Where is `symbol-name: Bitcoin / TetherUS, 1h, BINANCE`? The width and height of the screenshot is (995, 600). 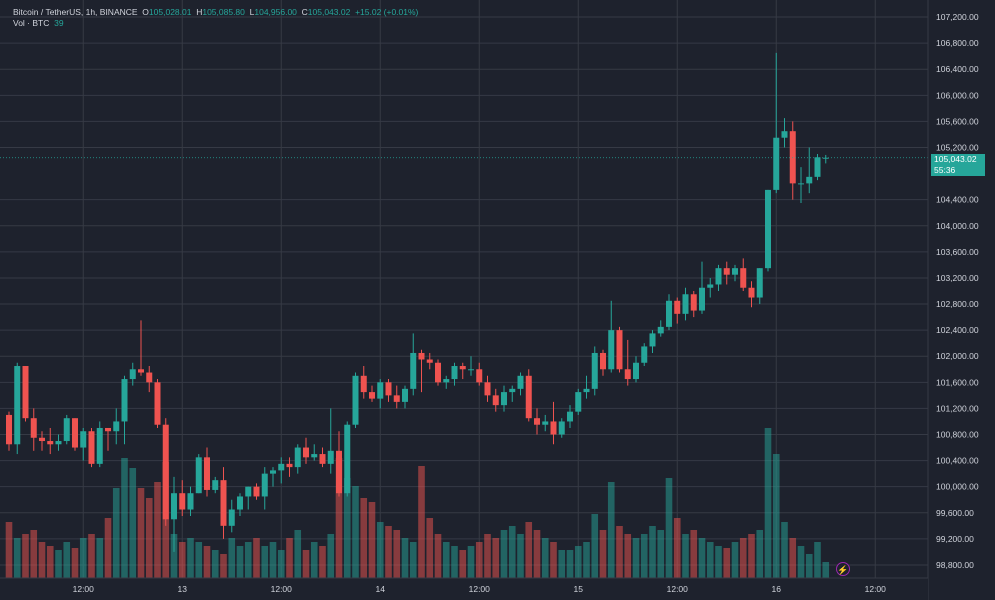 symbol-name: Bitcoin / TetherUS, 1h, BINANCE is located at coordinates (75, 12).